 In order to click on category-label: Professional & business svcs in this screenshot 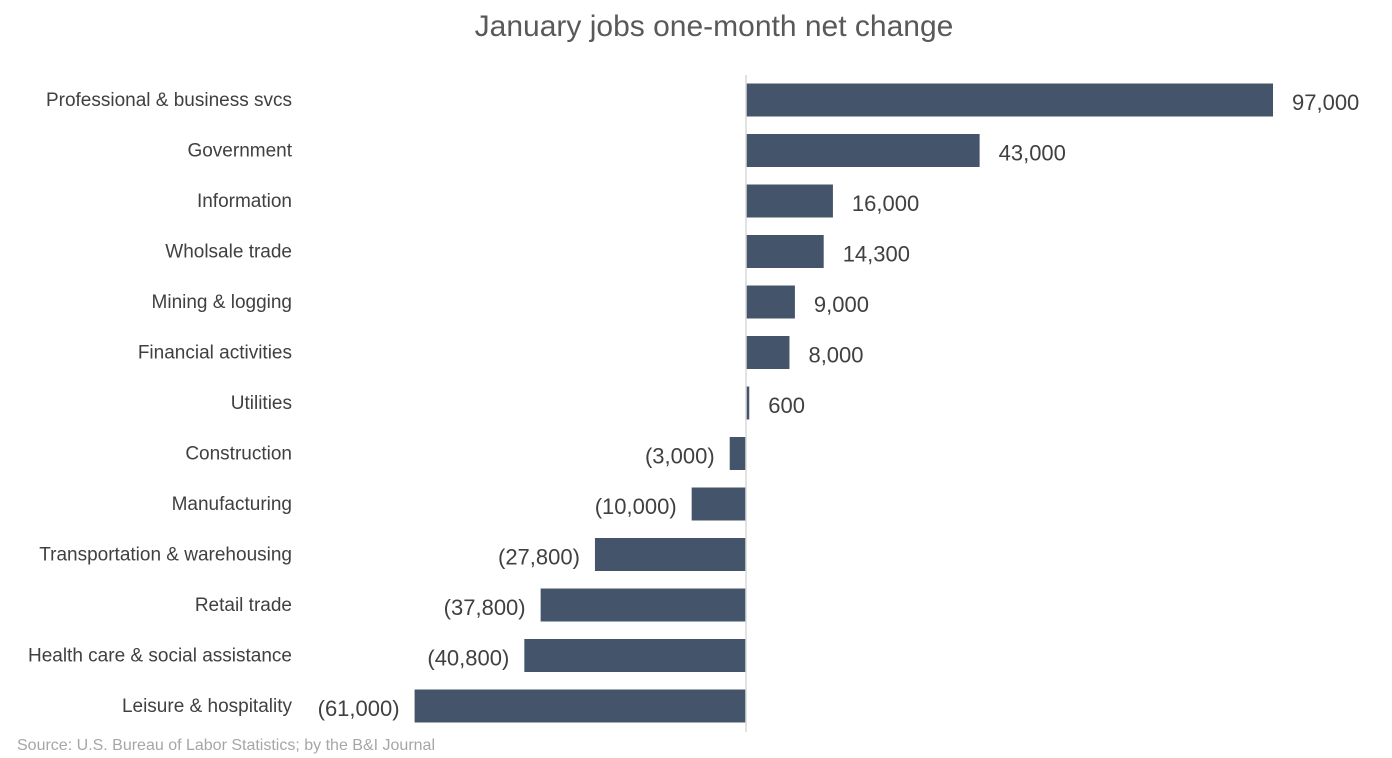, I will do `click(169, 100)`.